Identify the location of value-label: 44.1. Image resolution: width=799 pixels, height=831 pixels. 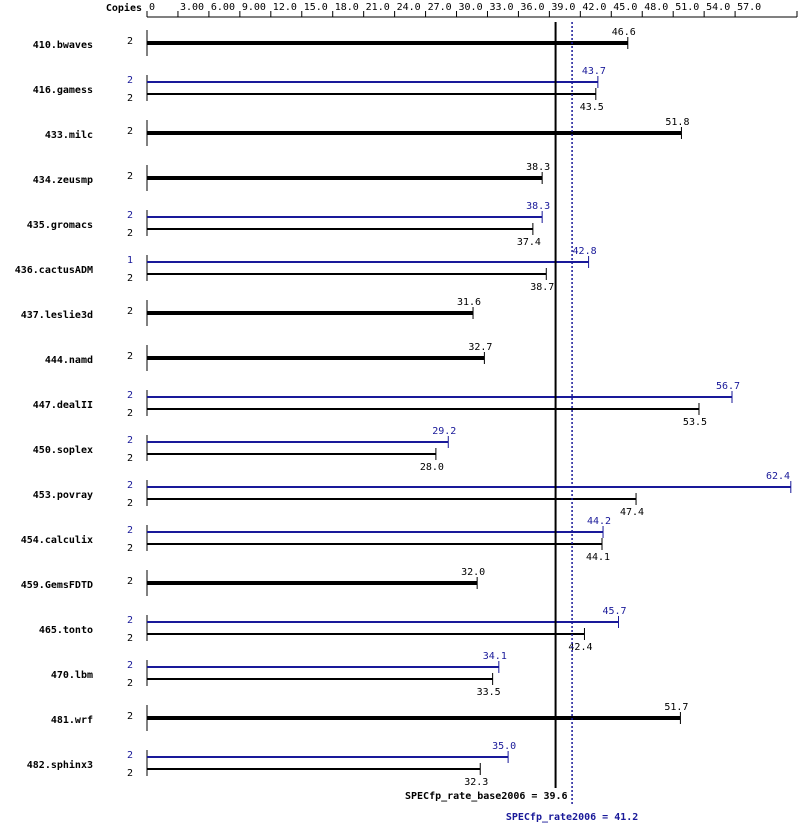
(598, 557).